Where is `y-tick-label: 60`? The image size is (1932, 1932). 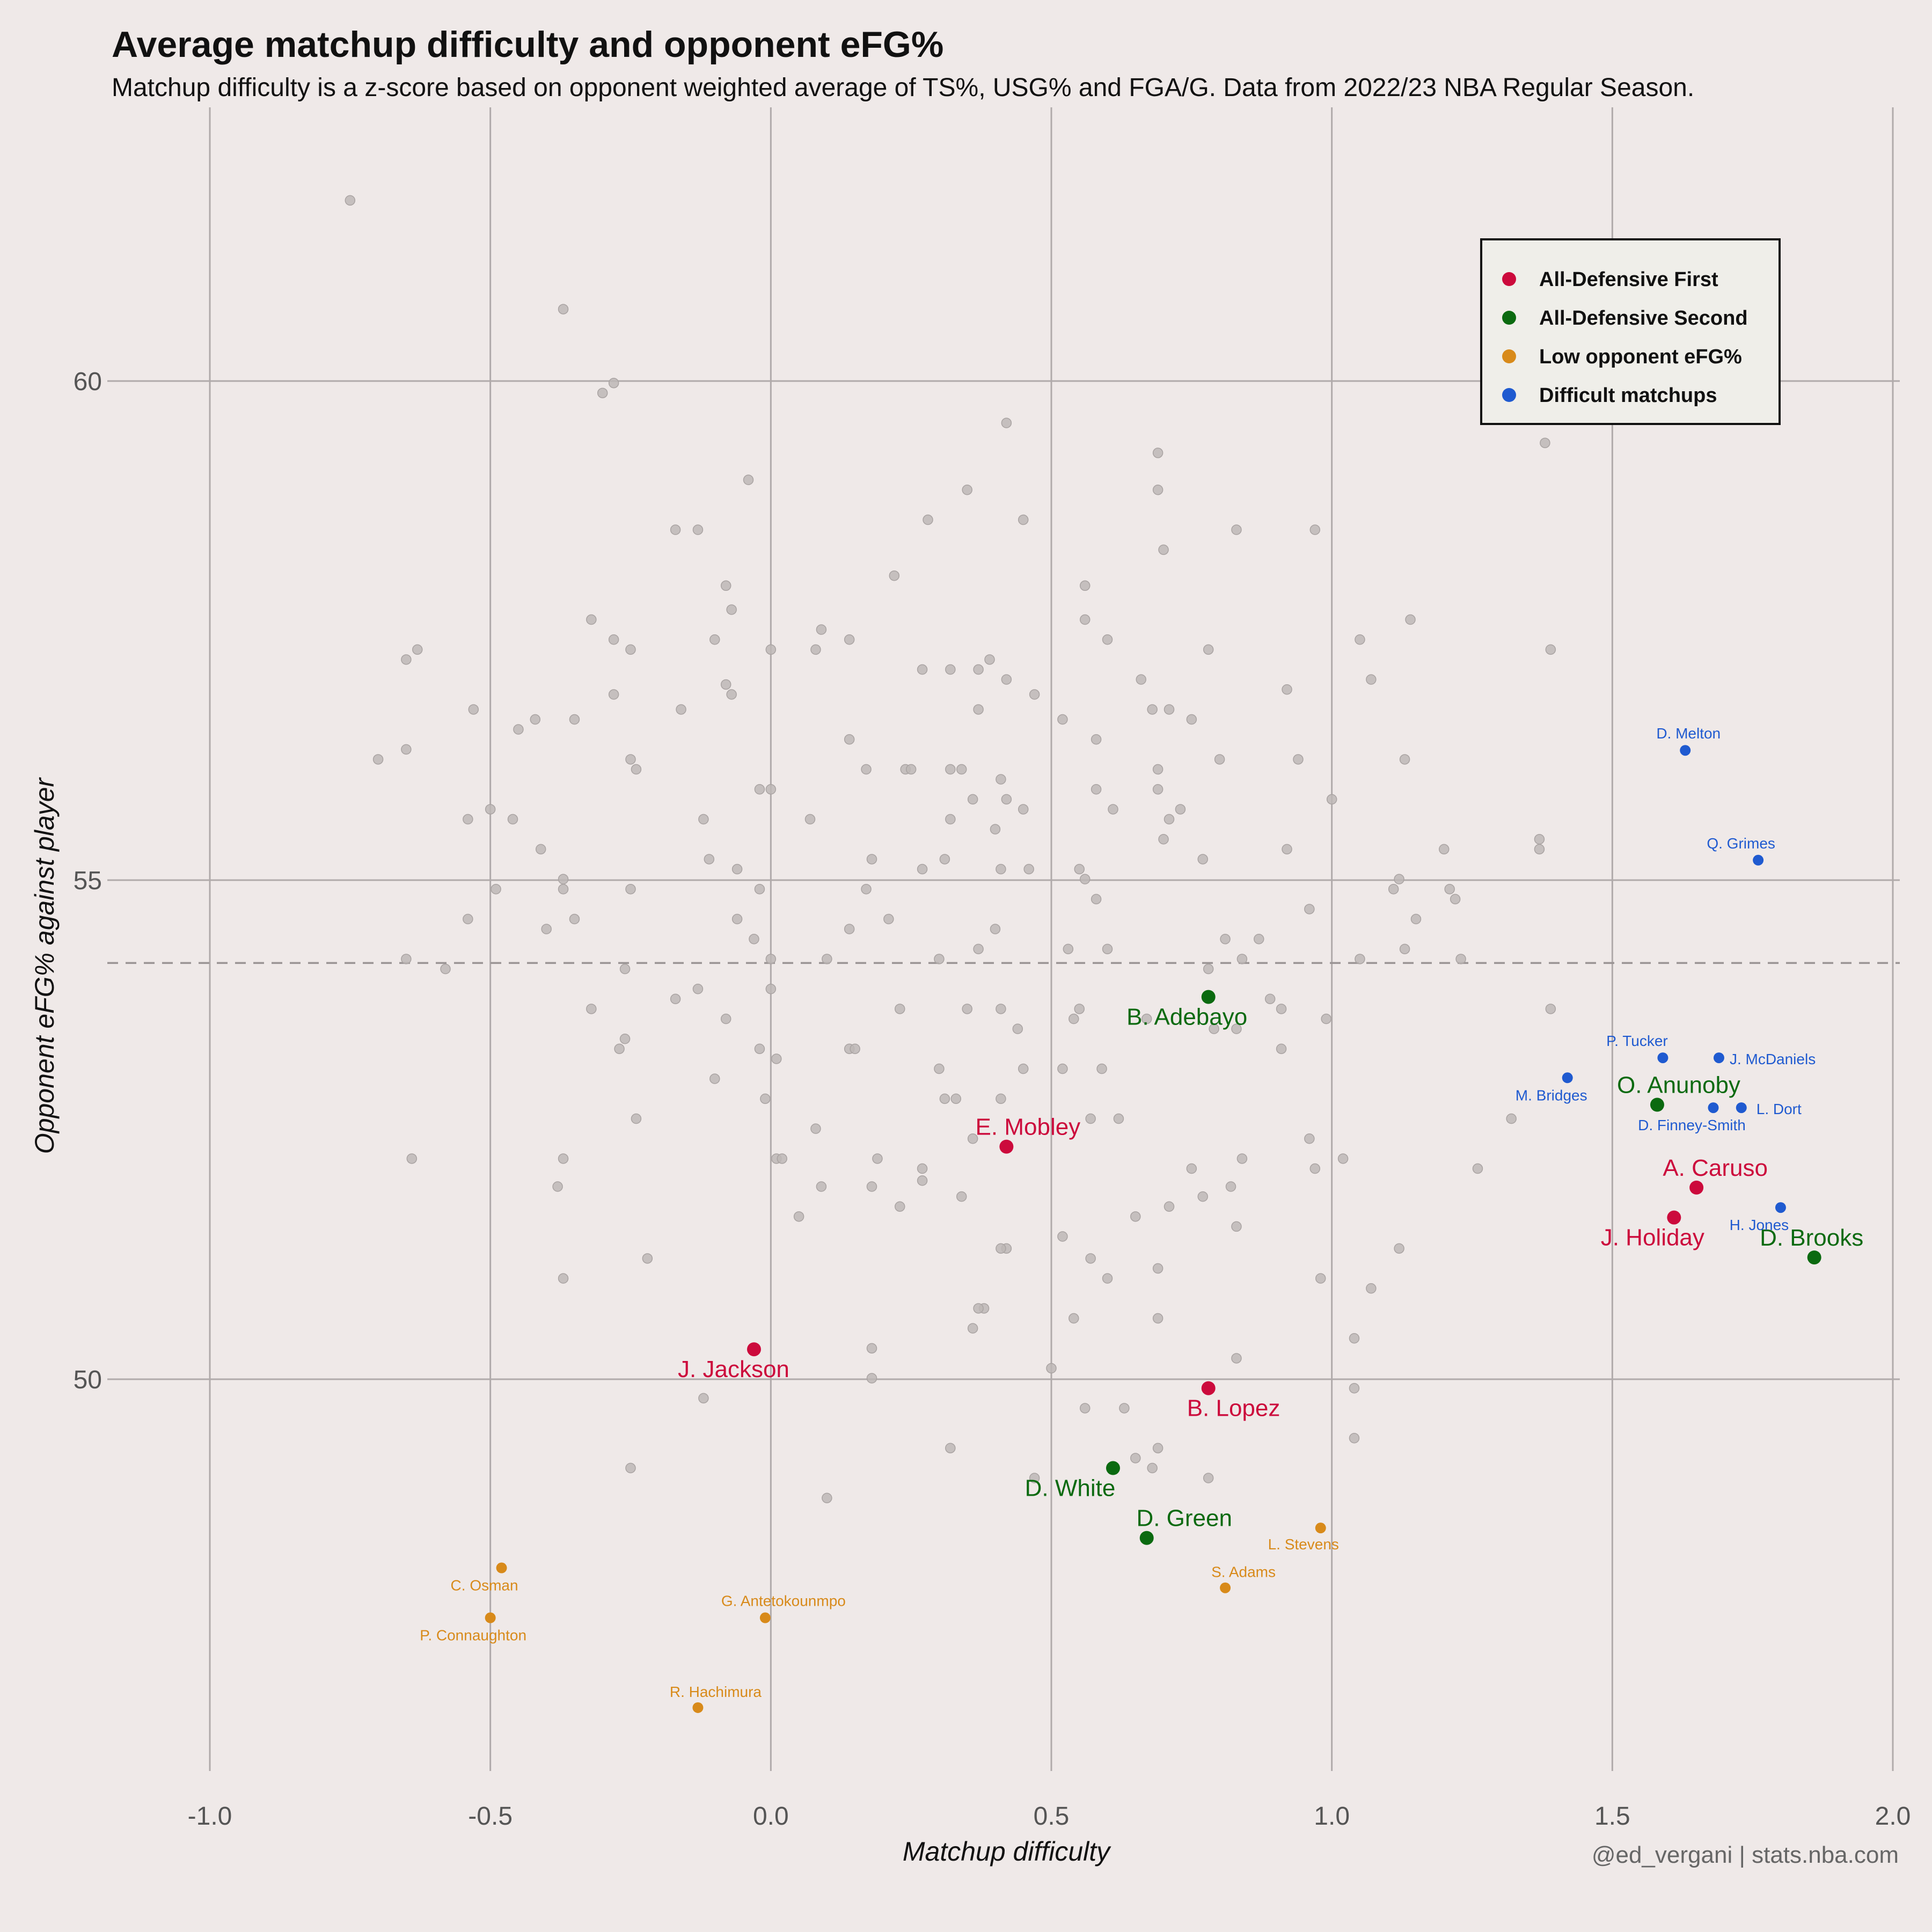 y-tick-label: 60 is located at coordinates (88, 382).